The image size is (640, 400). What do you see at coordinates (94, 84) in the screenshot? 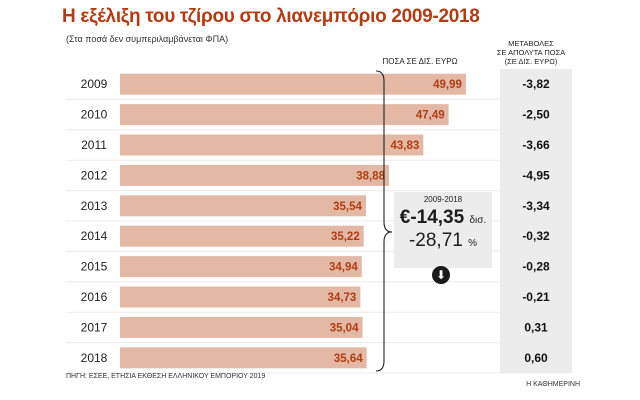
I see `year-label: 2009` at bounding box center [94, 84].